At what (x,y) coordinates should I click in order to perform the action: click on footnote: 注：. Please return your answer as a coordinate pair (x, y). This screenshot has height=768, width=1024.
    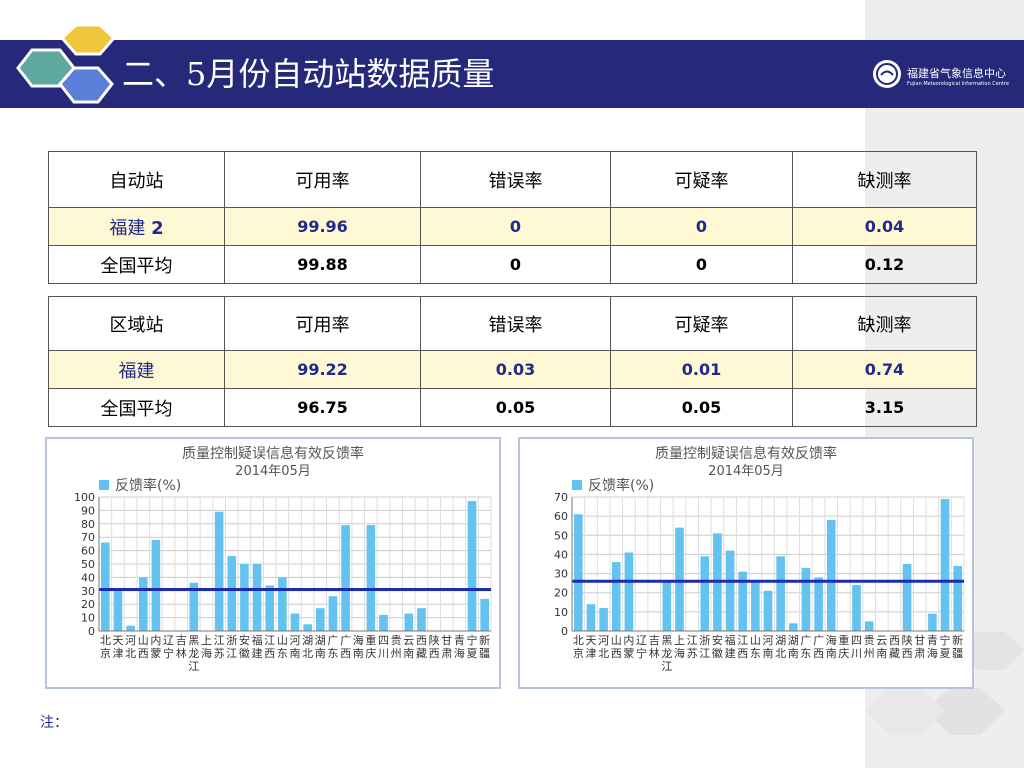
    Looking at the image, I should click on (54, 723).